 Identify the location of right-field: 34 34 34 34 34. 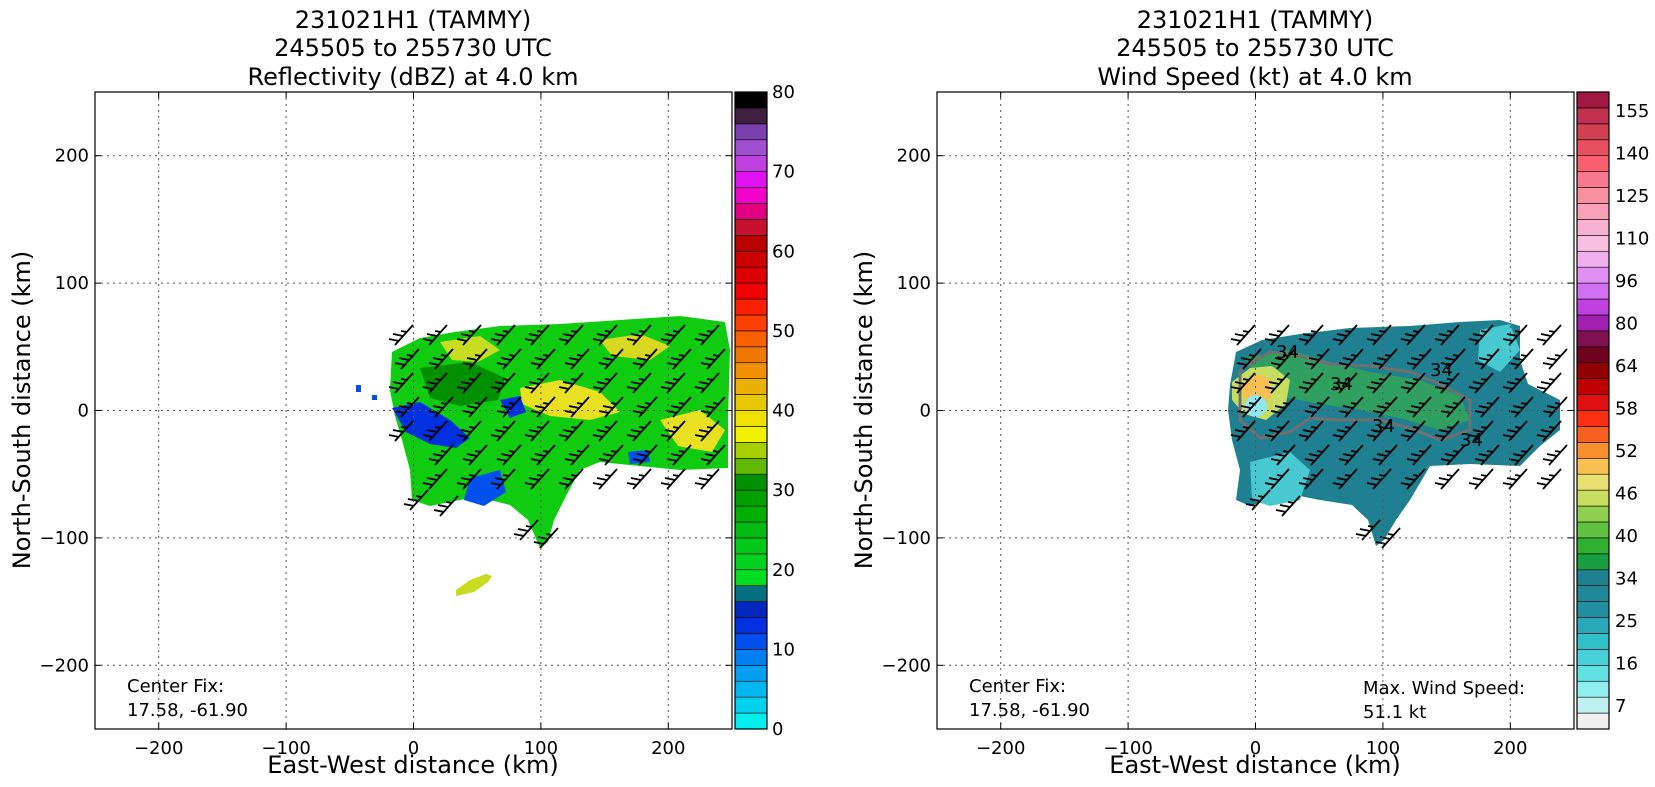
(1398, 434).